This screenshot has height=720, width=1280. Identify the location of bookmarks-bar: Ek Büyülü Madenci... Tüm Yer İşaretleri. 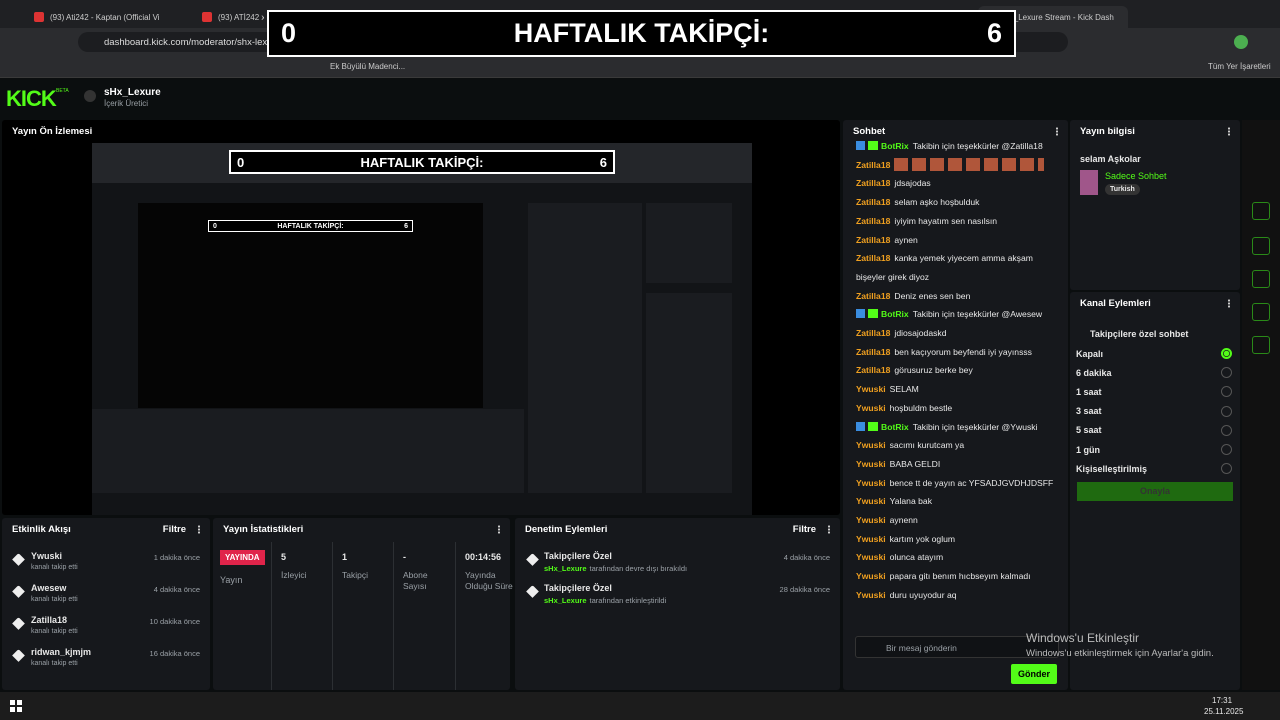
(640, 67).